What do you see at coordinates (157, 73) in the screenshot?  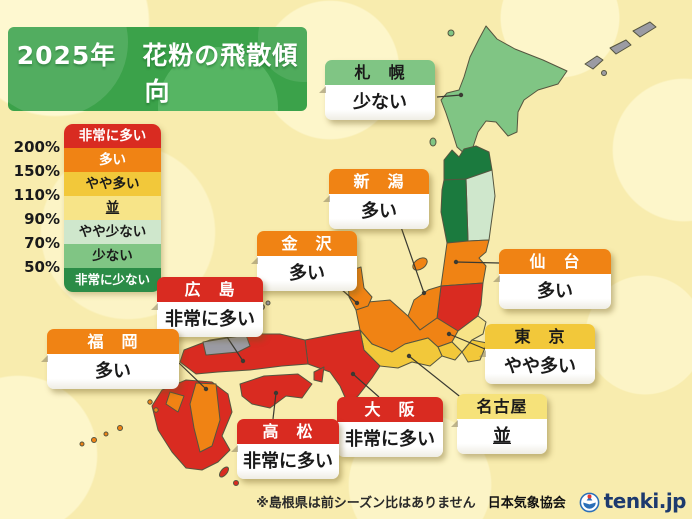 I see `page-title: 2025年 花粉の飛散傾向` at bounding box center [157, 73].